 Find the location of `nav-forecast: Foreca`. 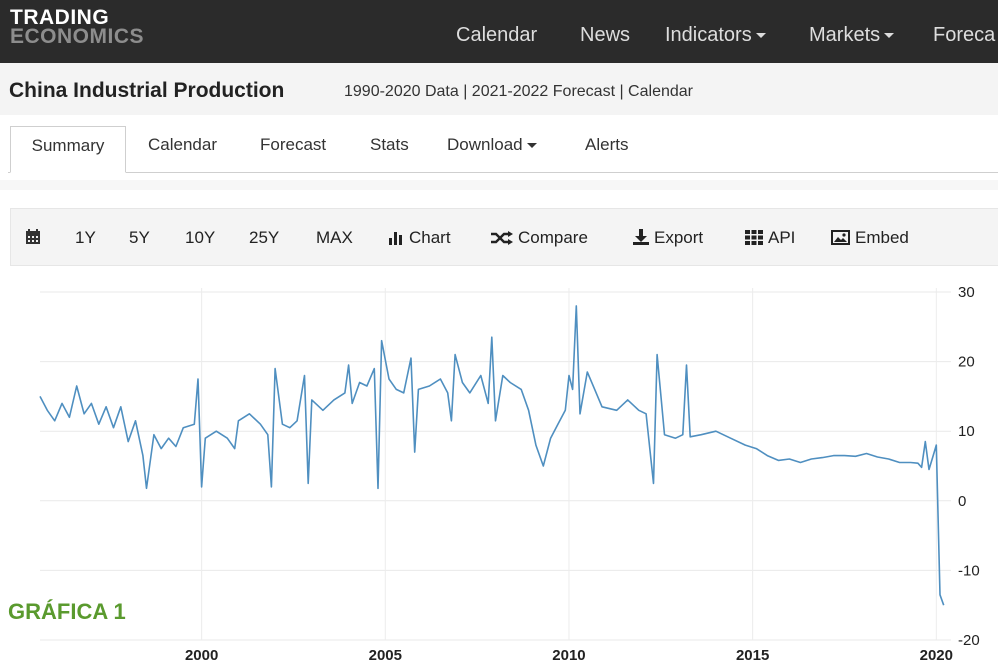

nav-forecast: Foreca is located at coordinates (964, 35).